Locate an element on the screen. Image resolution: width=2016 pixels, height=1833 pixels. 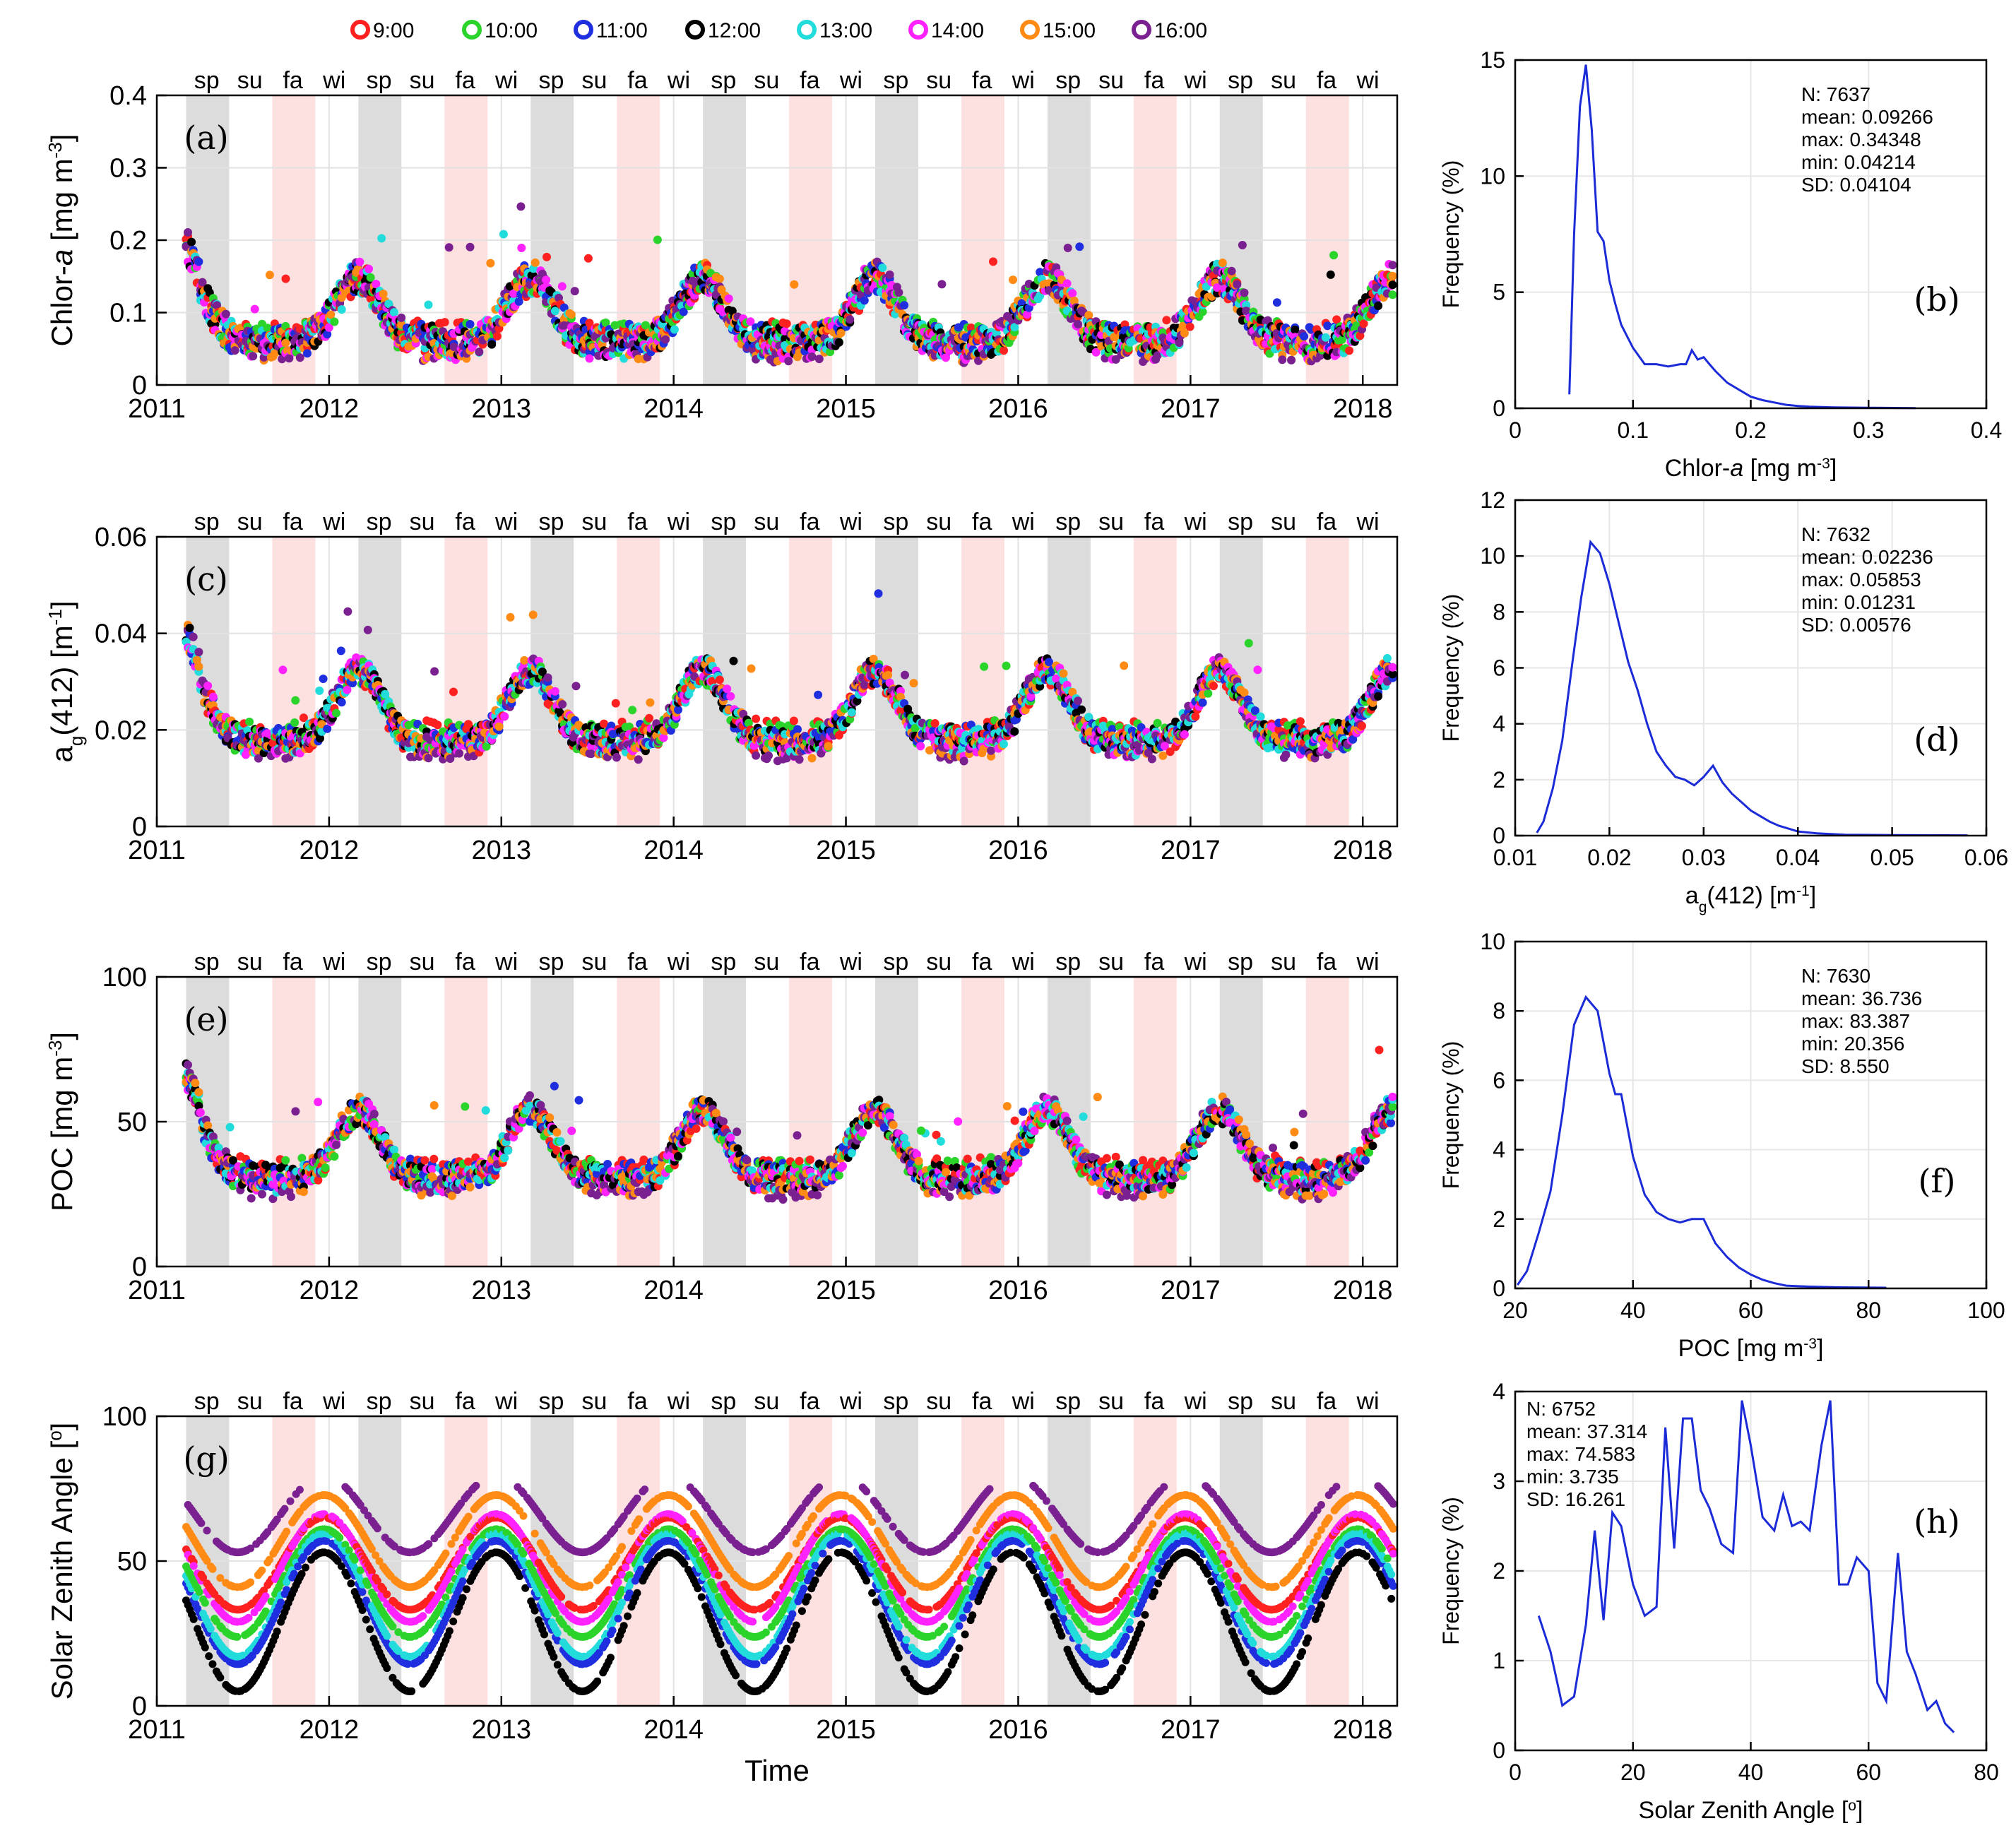
panel-label: (a) is located at coordinates (206, 138).